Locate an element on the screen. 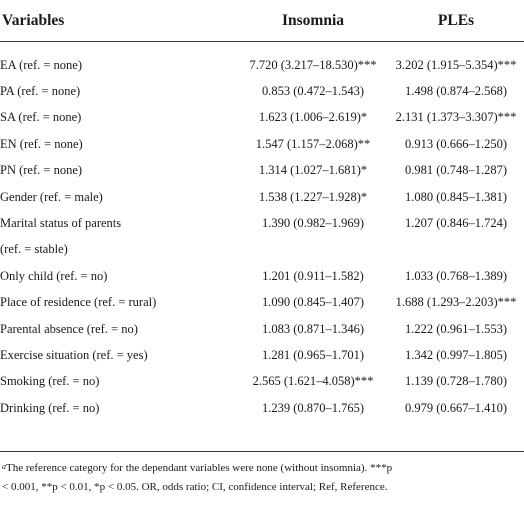  cell-variable: Gender (ref. = male) is located at coordinates (51, 196).